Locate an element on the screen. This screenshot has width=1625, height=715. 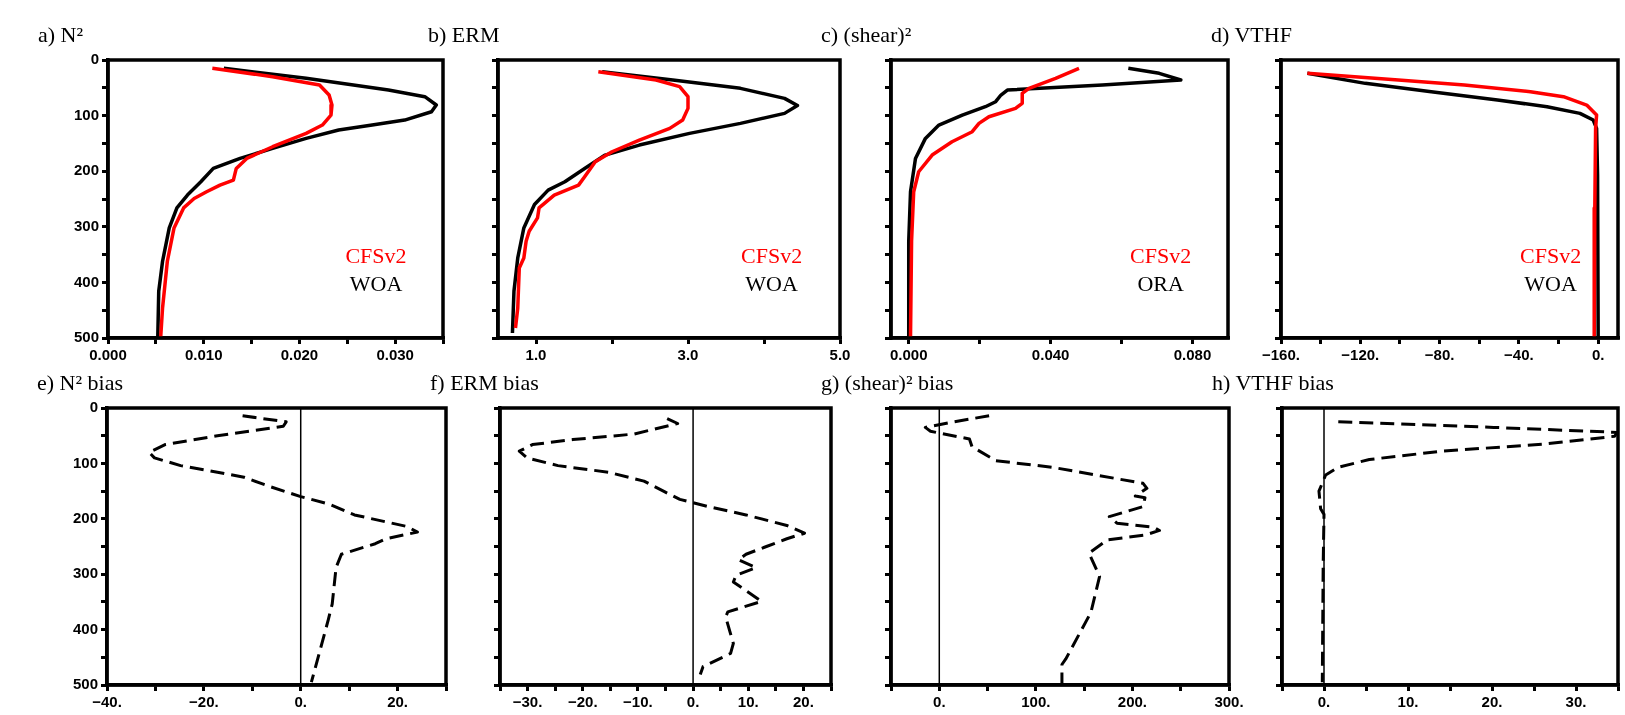
x-tick-label: 3.0 is located at coordinates (688, 355).